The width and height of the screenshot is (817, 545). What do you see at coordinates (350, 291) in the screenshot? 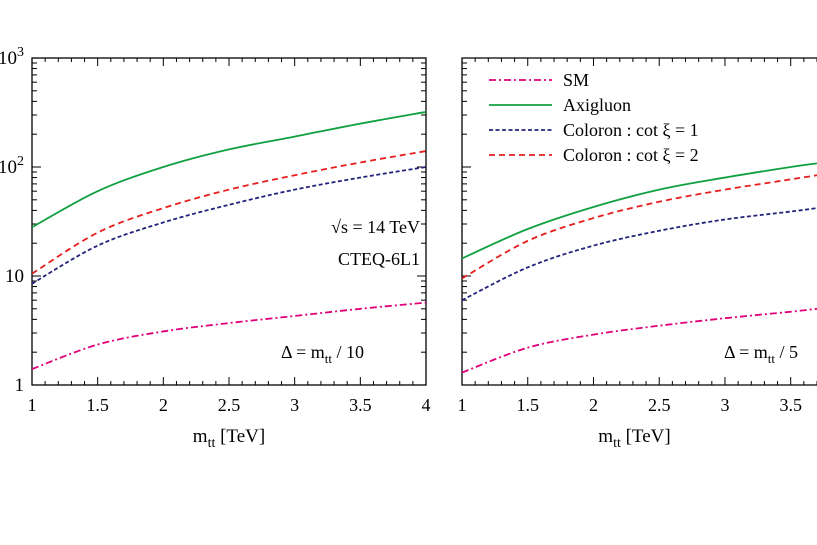
I see `annotations: √s = 14 TeV CTEQ-6L1 Δ = mtt / 10` at bounding box center [350, 291].